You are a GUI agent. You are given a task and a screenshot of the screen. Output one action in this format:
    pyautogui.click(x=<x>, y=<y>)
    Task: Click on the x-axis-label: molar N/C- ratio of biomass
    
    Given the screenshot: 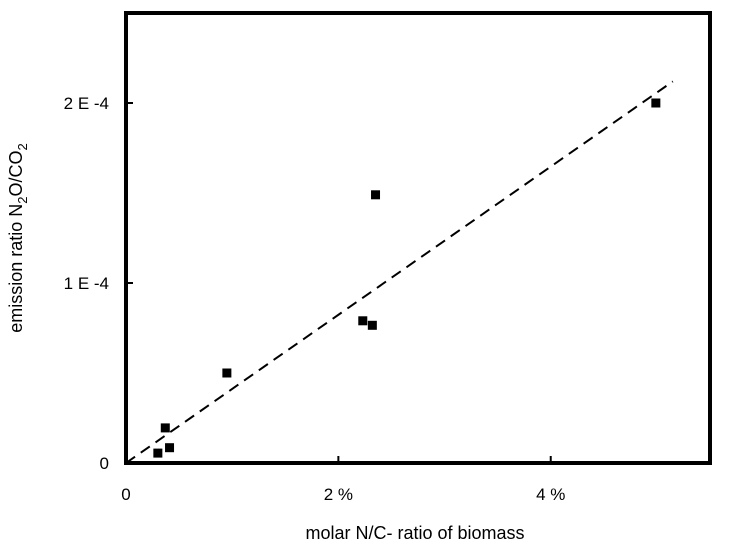 What is the action you would take?
    pyautogui.click(x=414, y=533)
    